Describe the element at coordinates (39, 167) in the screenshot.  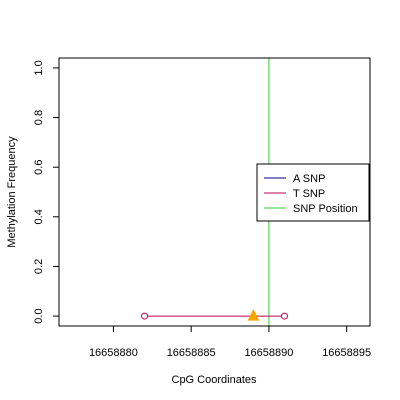
I see `y-tick-label: 0.6` at that location.